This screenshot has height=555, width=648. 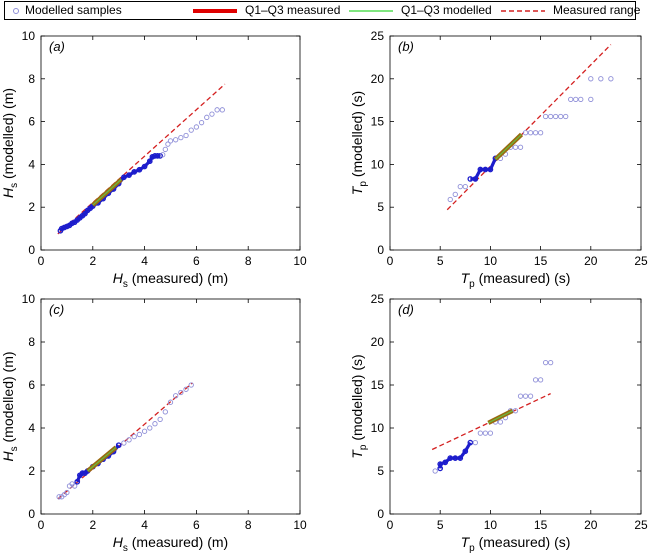 I want to click on y-tick-label: 2, so click(x=31, y=471).